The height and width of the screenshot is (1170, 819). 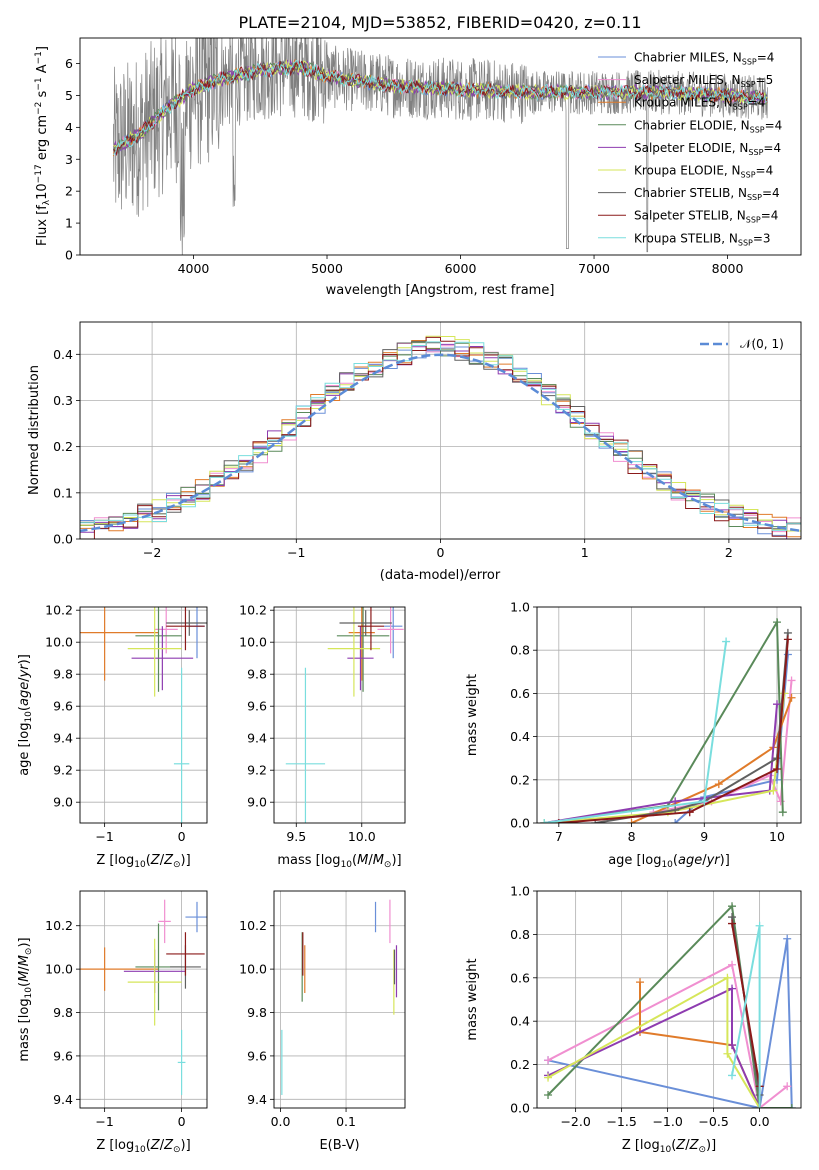 I want to click on x-tick-label: −1.0, so click(x=667, y=1121).